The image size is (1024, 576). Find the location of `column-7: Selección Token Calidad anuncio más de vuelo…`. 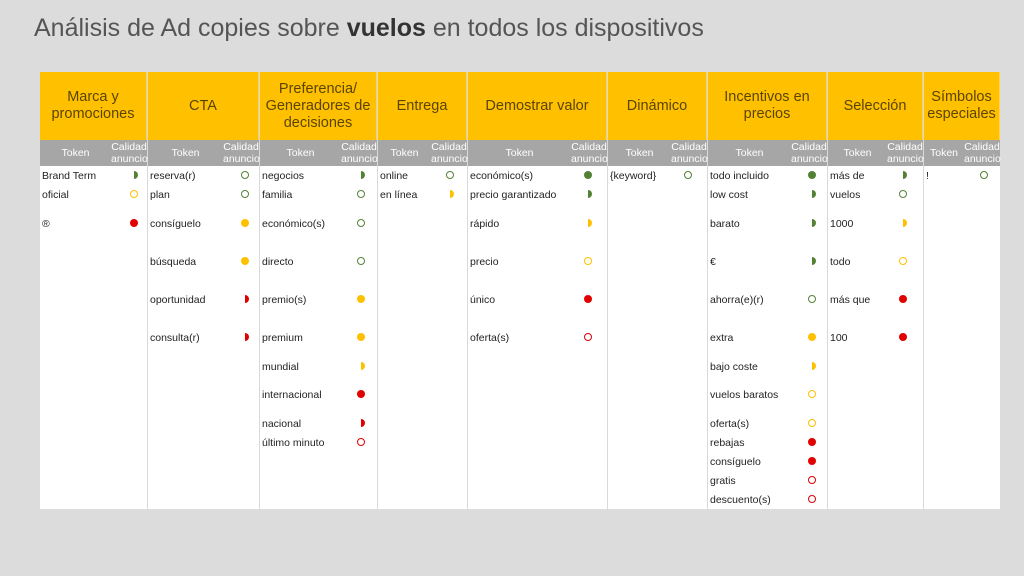

column-7: Selección Token Calidad anuncio más de vuelo… is located at coordinates (876, 290).